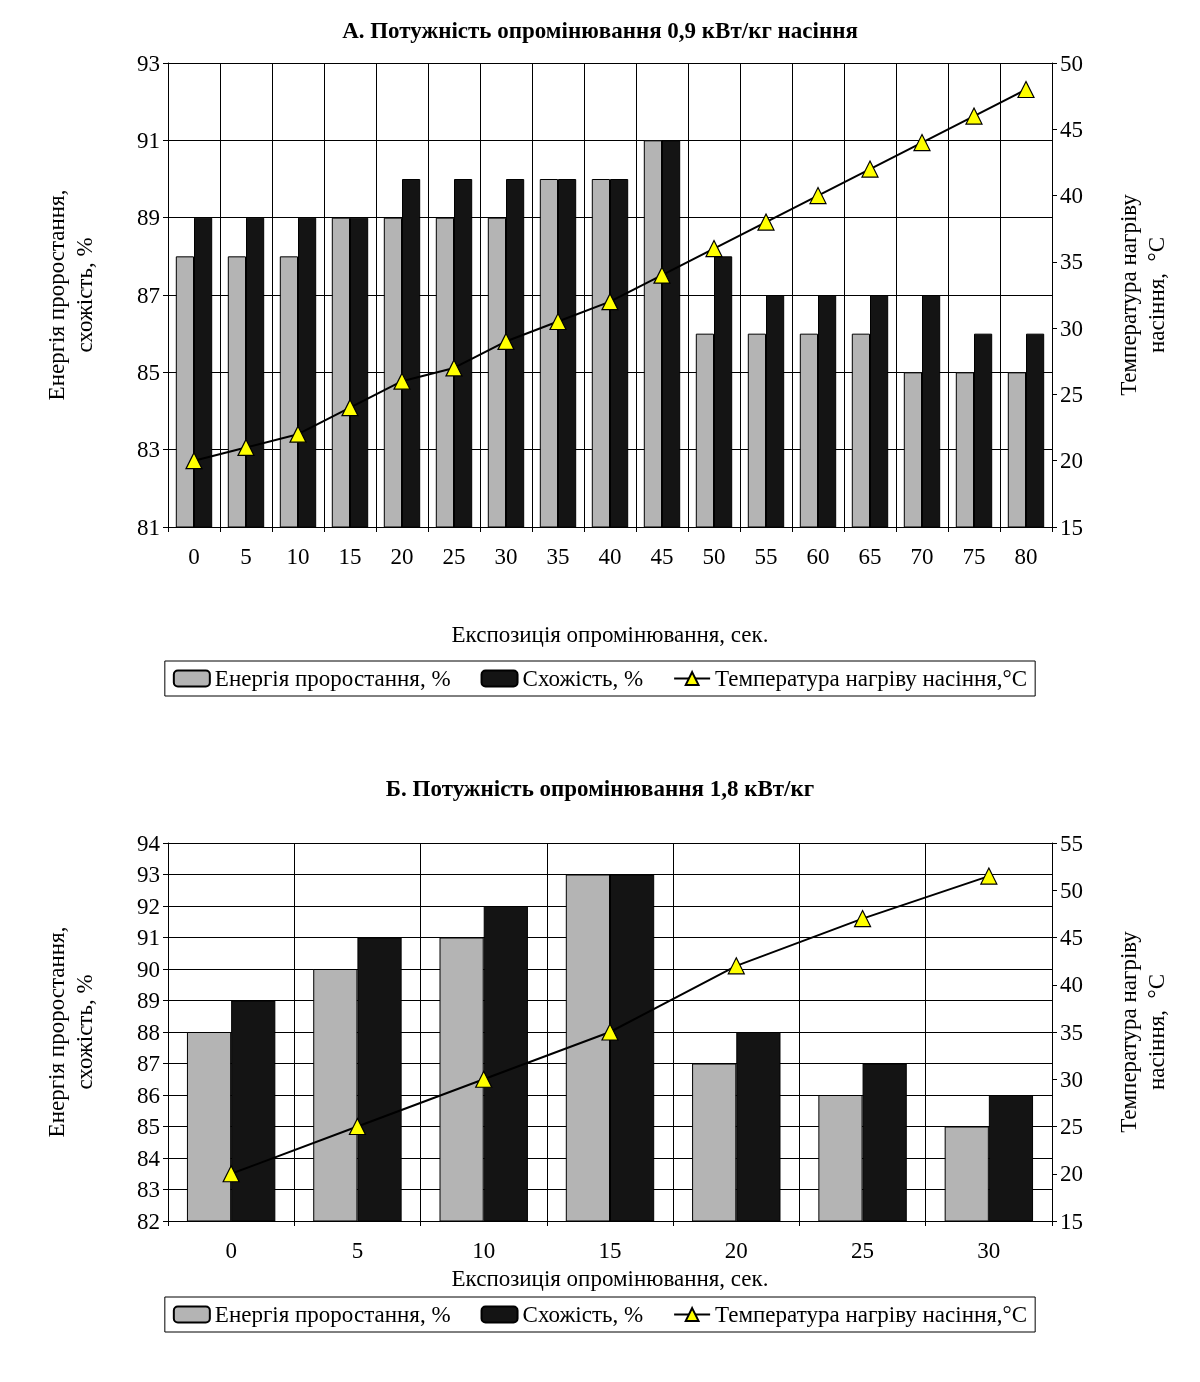  I want to click on chart-title: Б. Потужність опромінювання 1,8 кВт/кг, so click(600, 788).